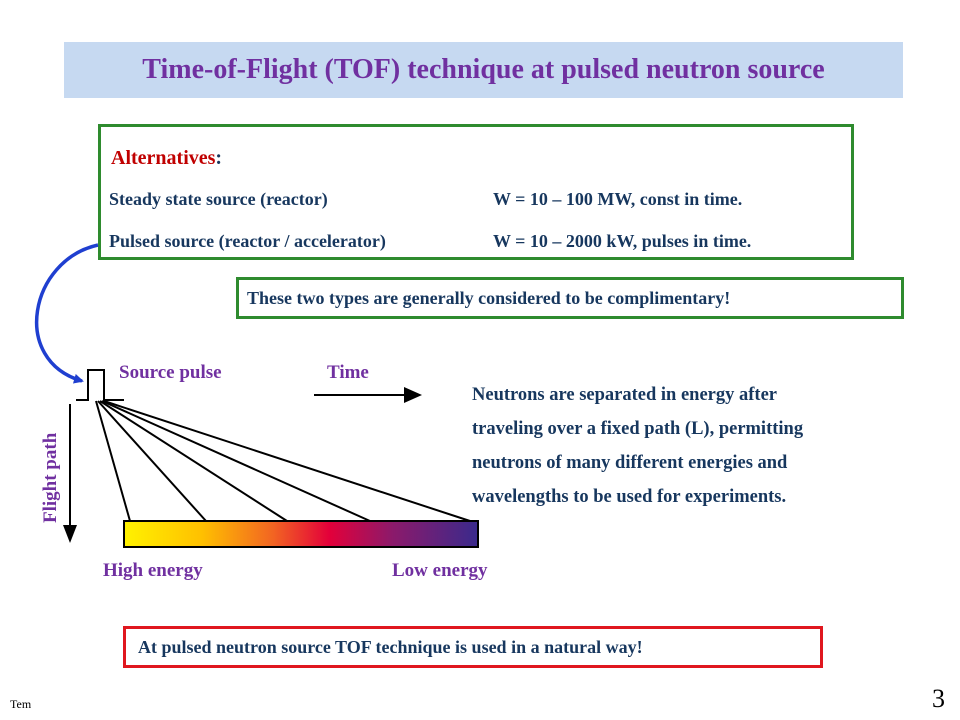  What do you see at coordinates (153, 570) in the screenshot?
I see `high-energy-label: High energy` at bounding box center [153, 570].